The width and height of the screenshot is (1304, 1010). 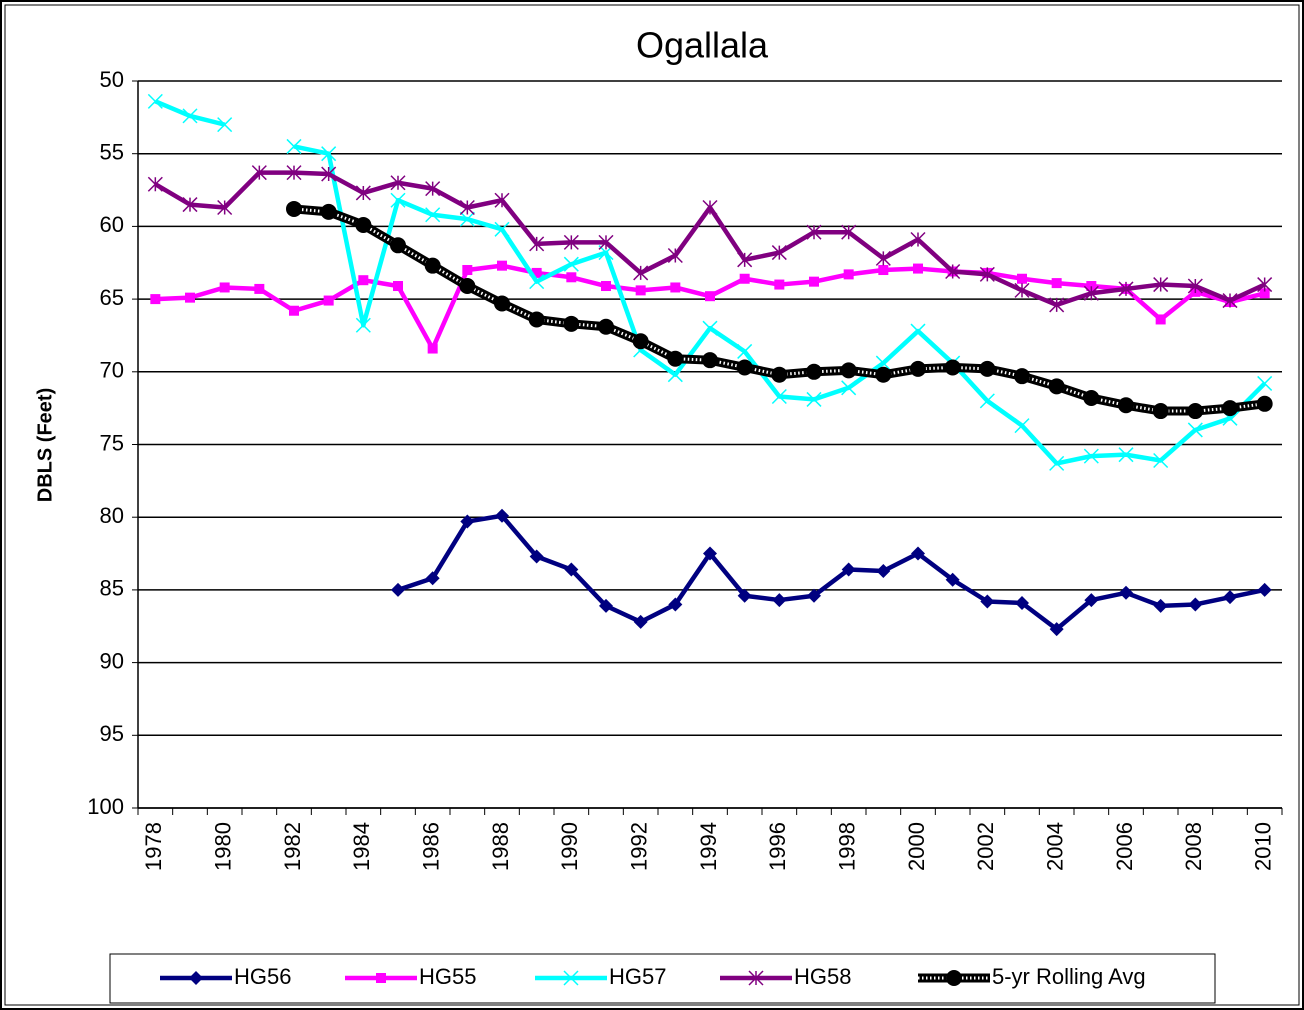 I want to click on legend-label: 5-yr Rolling Avg, so click(x=1069, y=976).